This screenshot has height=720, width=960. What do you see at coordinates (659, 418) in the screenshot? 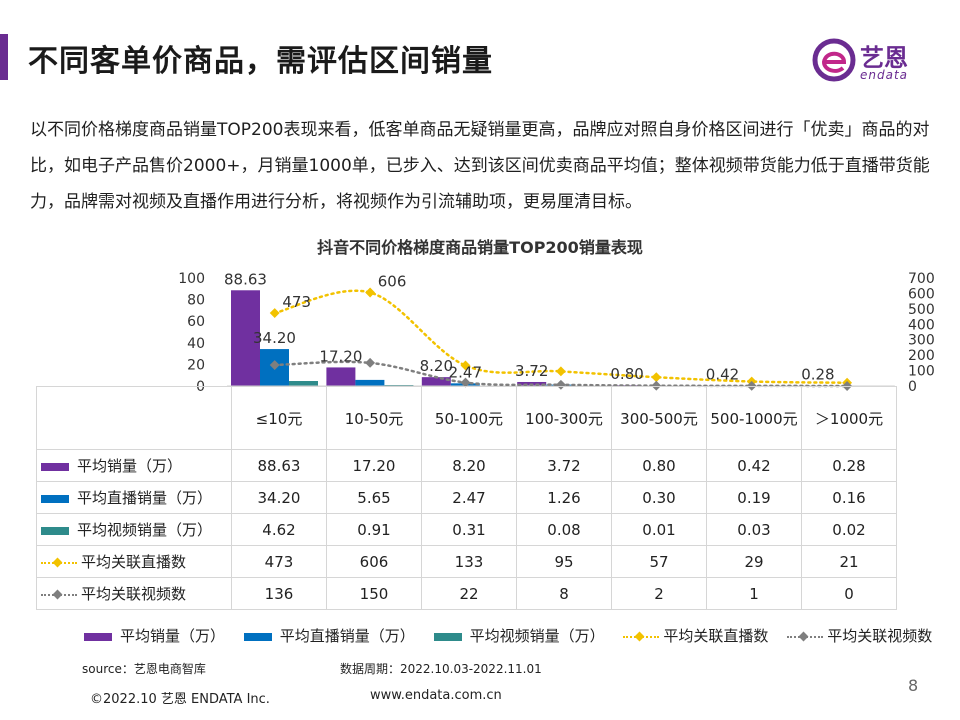
I see `category-cell: 300-500元` at bounding box center [659, 418].